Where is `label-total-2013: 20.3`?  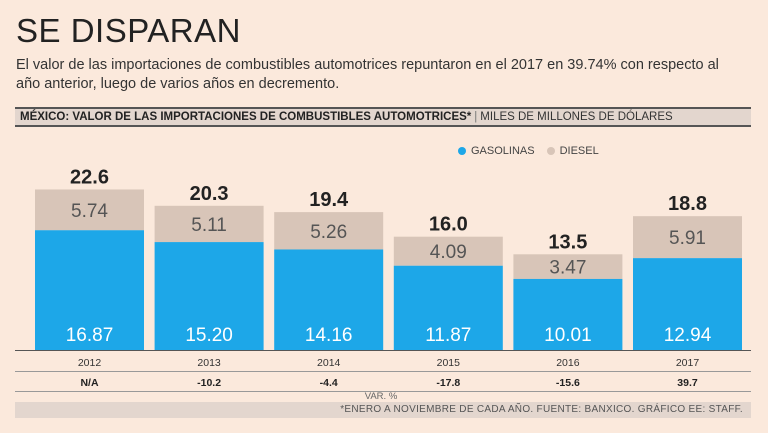 label-total-2013: 20.3 is located at coordinates (209, 194).